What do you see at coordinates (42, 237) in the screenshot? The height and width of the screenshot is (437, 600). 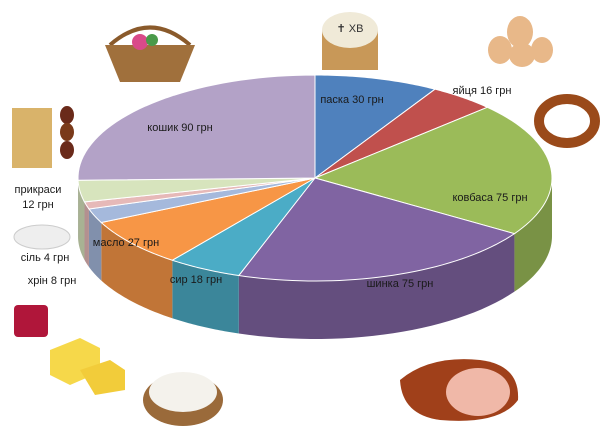 I see `salt-picture` at bounding box center [42, 237].